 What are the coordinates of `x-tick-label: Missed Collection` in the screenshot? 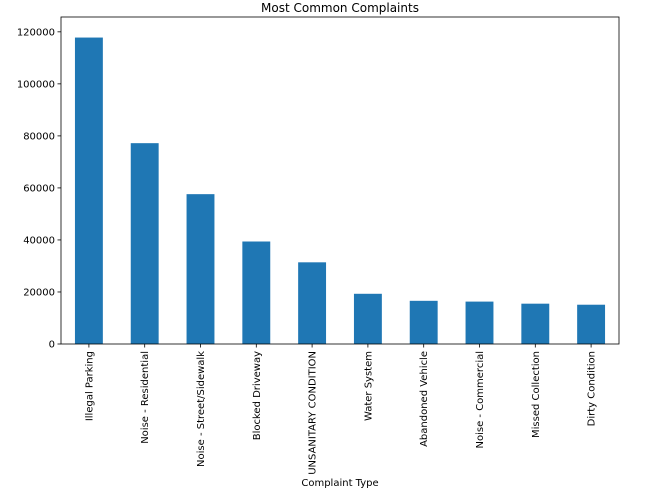 It's located at (536, 394).